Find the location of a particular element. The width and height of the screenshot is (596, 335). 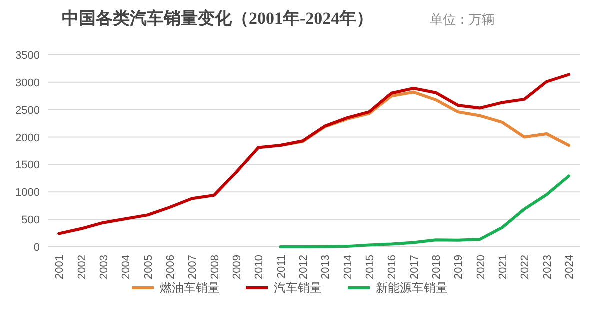

x-tick-label: 2011 is located at coordinates (282, 267).